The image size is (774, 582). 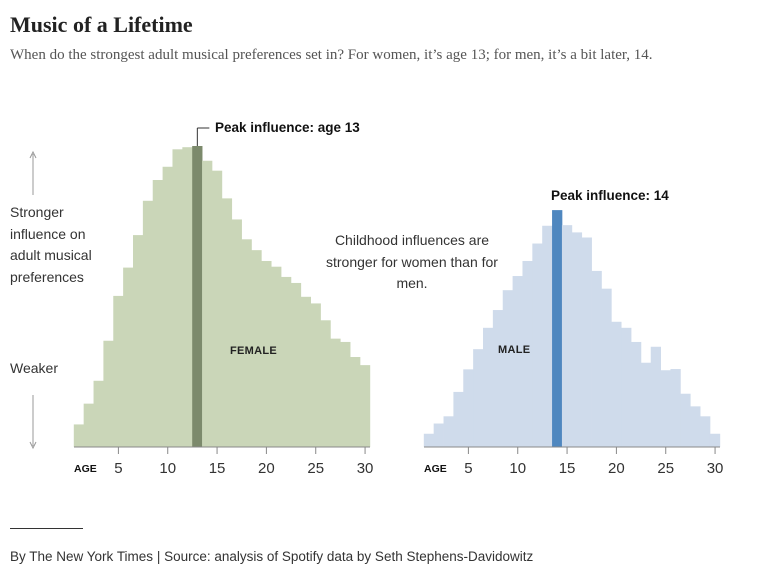 I want to click on weaker-label: Weaker, so click(x=34, y=368).